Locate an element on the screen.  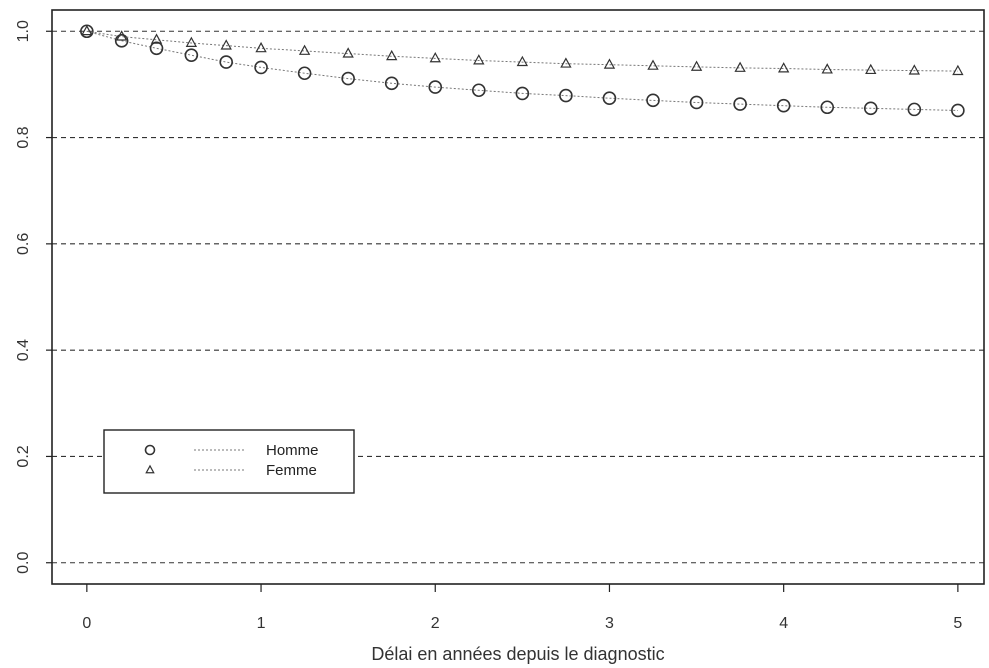
x-tick-label: 5 is located at coordinates (957, 623).